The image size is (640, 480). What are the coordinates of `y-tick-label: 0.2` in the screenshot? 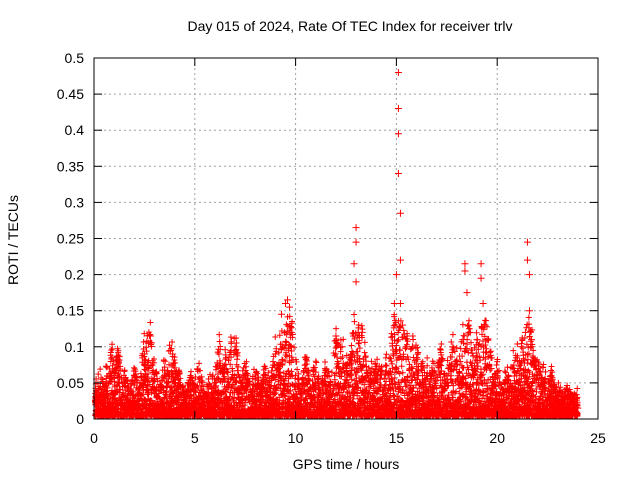 It's located at (75, 275).